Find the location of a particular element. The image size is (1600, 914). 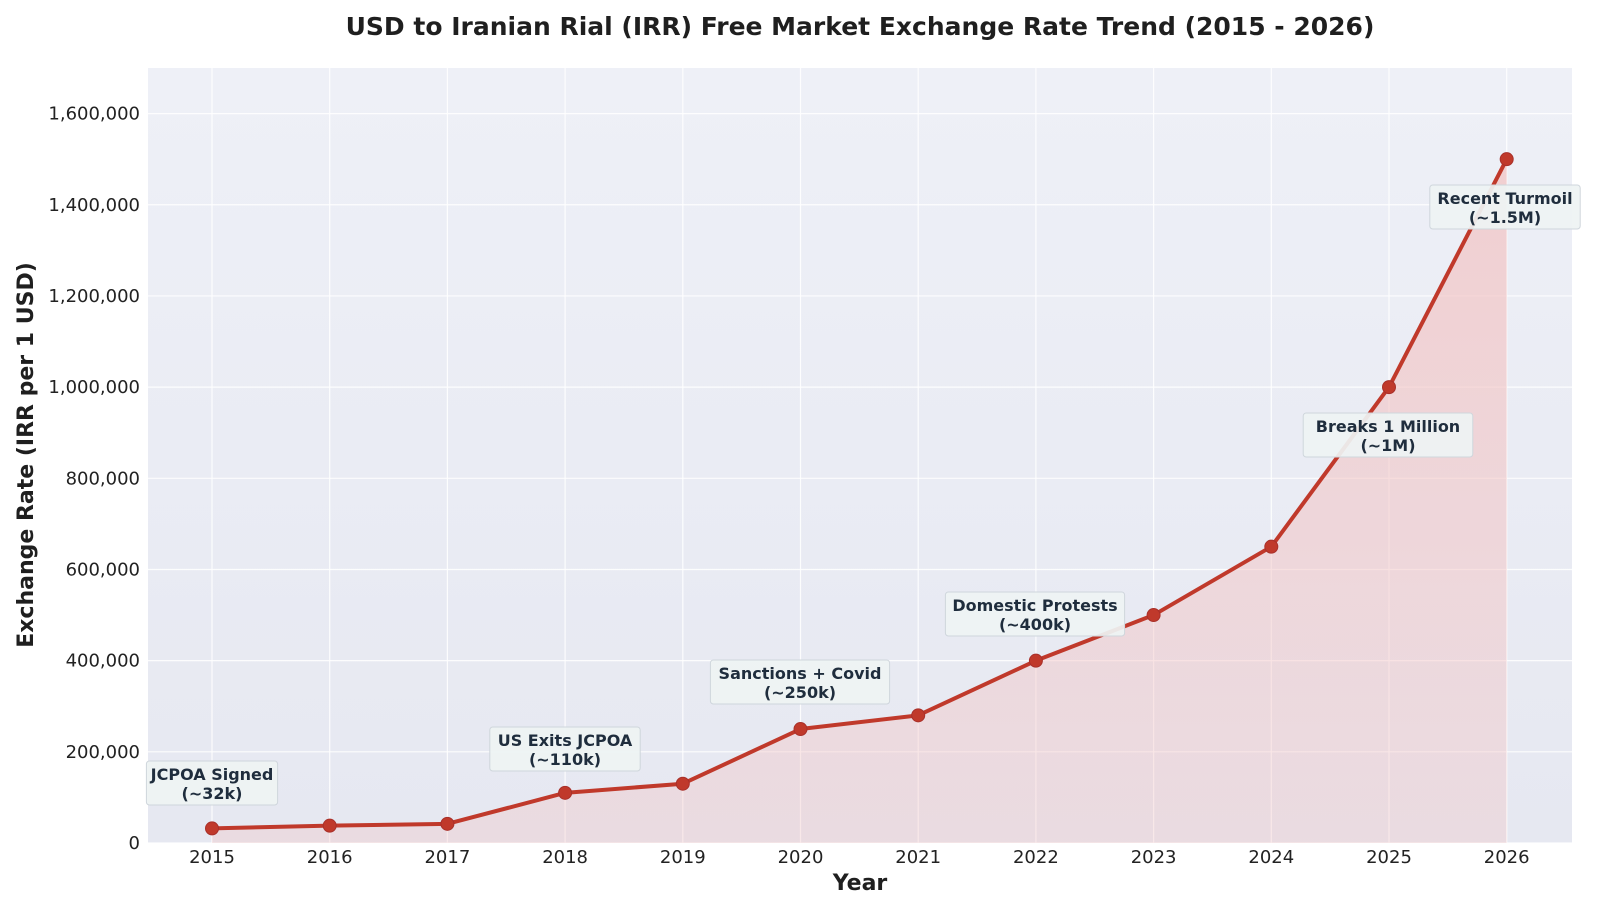

annotation-value: (~250k) is located at coordinates (800, 692).